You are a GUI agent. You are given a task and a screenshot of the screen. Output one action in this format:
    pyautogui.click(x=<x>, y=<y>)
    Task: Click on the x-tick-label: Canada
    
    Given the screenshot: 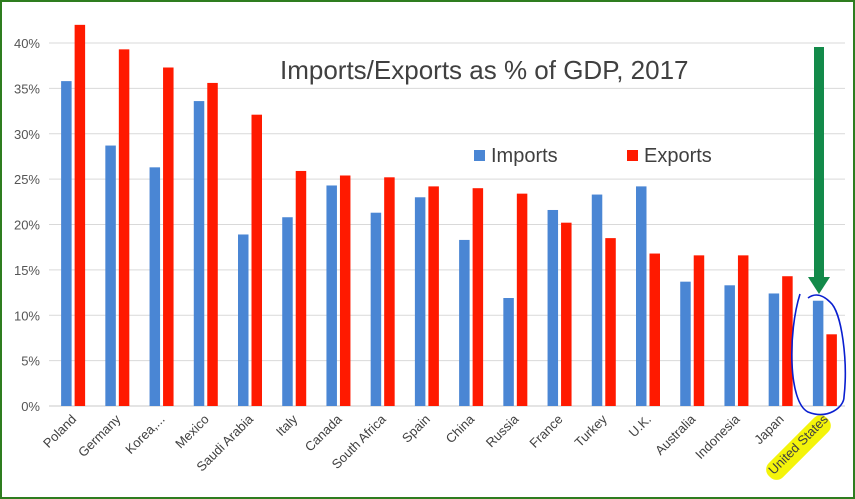 What is the action you would take?
    pyautogui.click(x=323, y=432)
    